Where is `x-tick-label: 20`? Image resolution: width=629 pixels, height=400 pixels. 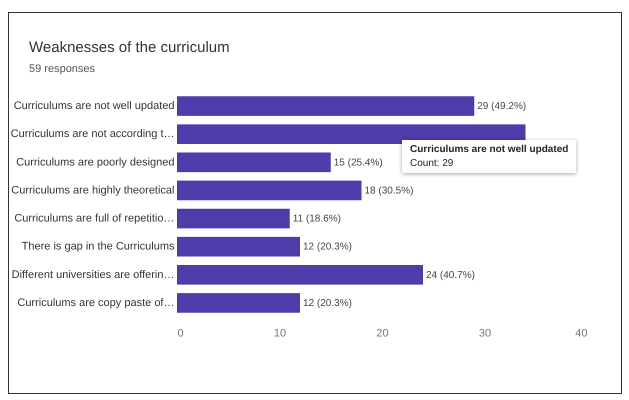 x-tick-label: 20 is located at coordinates (382, 334).